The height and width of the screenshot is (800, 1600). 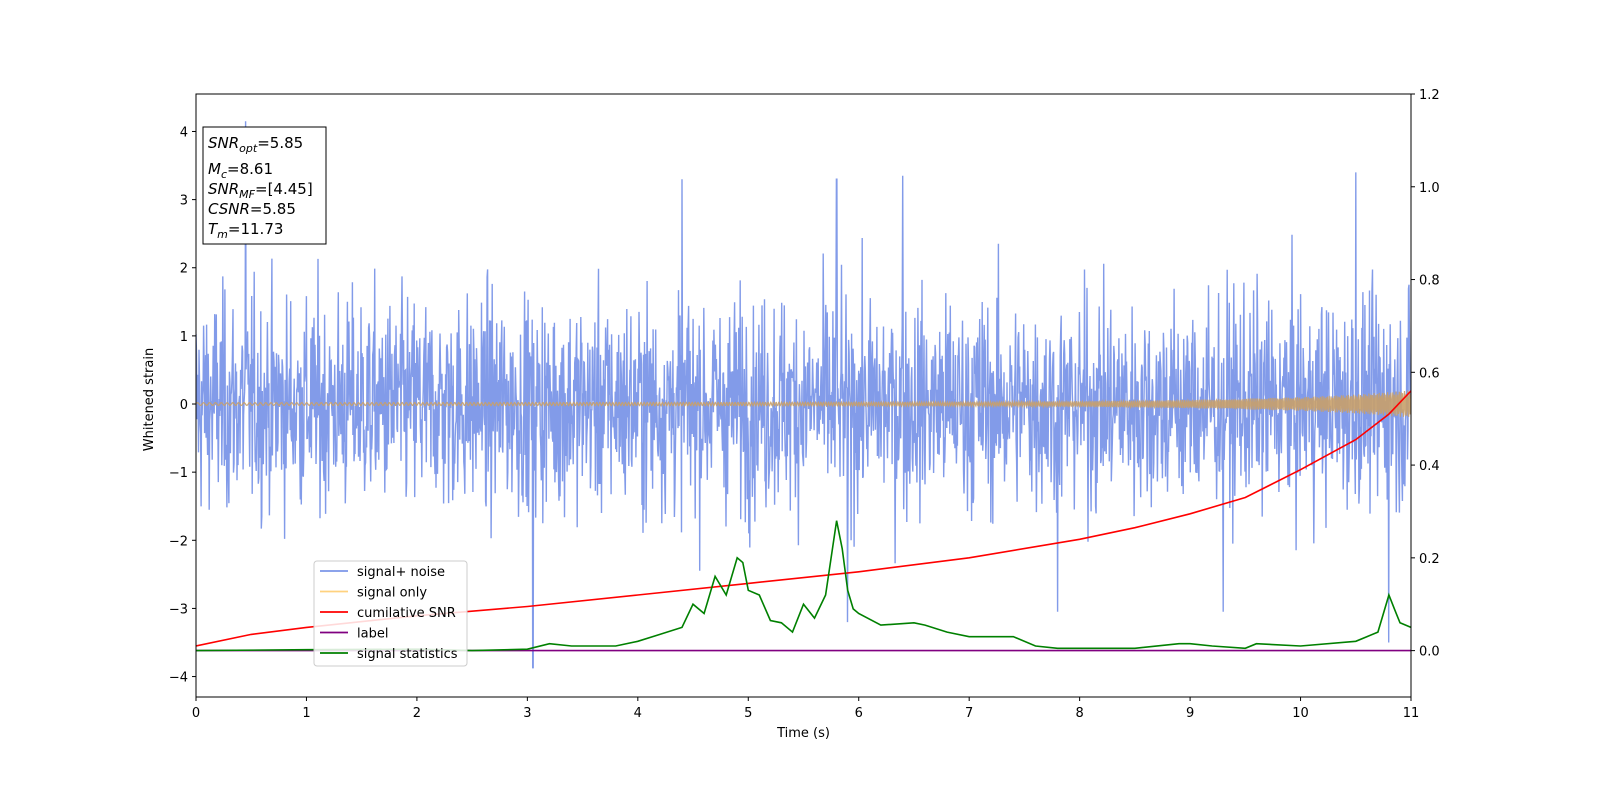 I want to click on legend-frame, so click(x=390, y=613).